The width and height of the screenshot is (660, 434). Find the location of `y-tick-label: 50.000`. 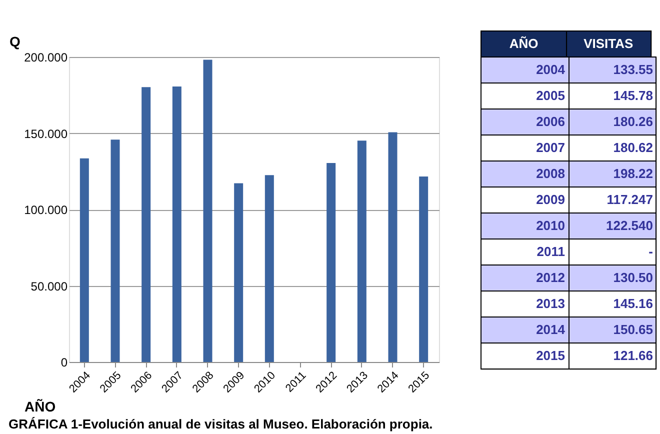

y-tick-label: 50.000 is located at coordinates (49, 286).